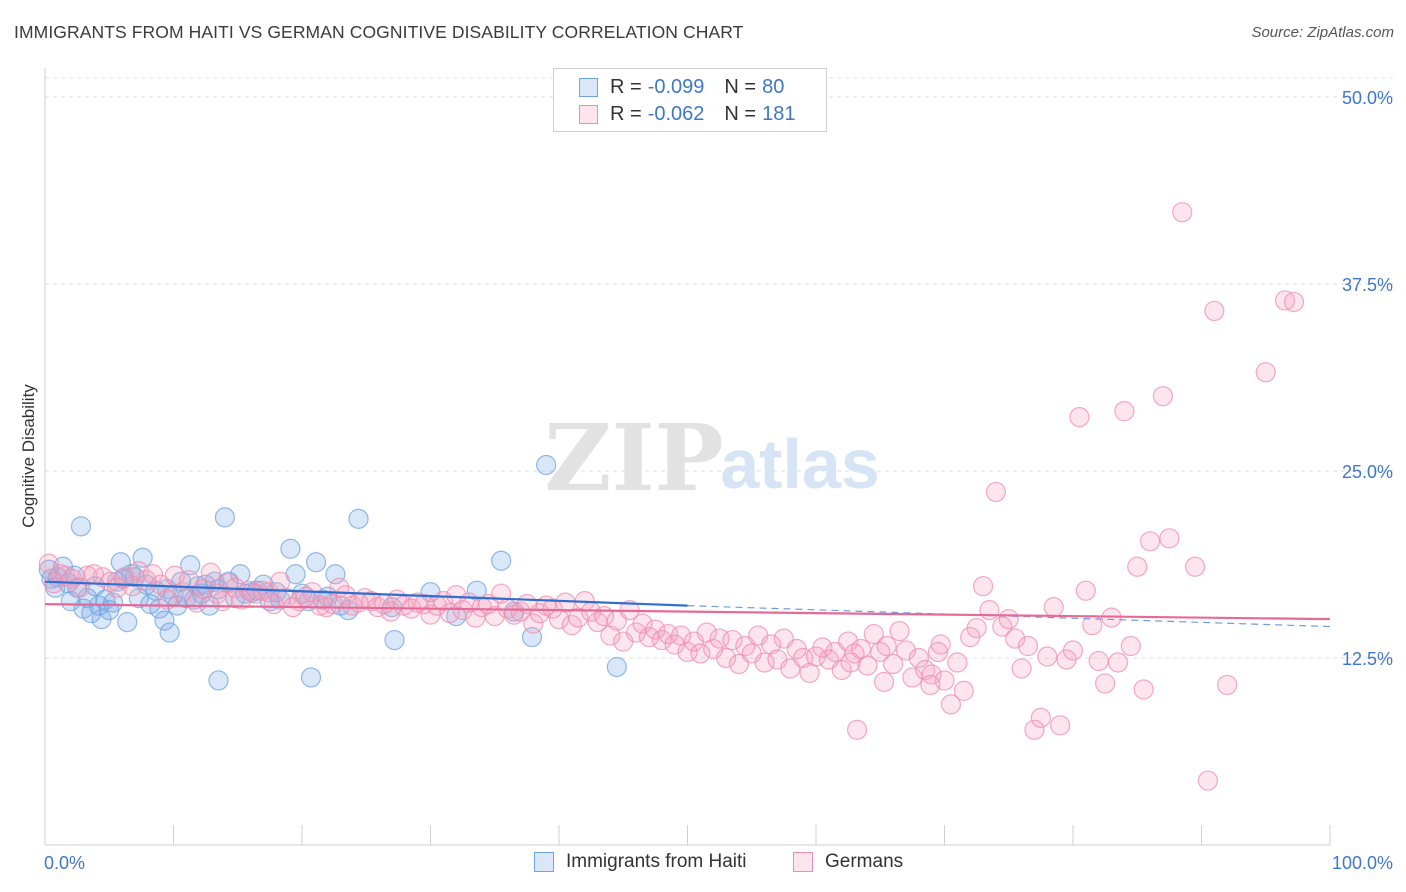  I want to click on y-tick-label: 37.5%, so click(1367, 285).